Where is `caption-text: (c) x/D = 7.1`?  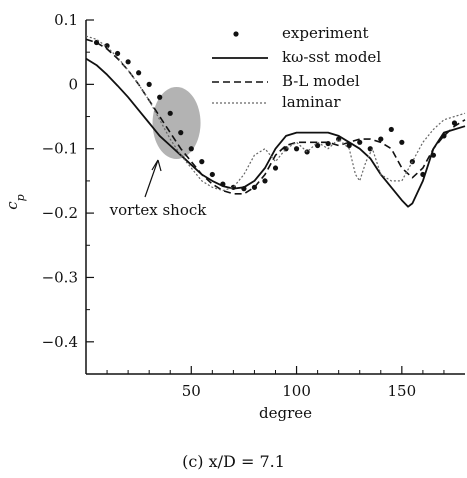
caption-text: (c) x/D = 7.1 is located at coordinates (233, 461).